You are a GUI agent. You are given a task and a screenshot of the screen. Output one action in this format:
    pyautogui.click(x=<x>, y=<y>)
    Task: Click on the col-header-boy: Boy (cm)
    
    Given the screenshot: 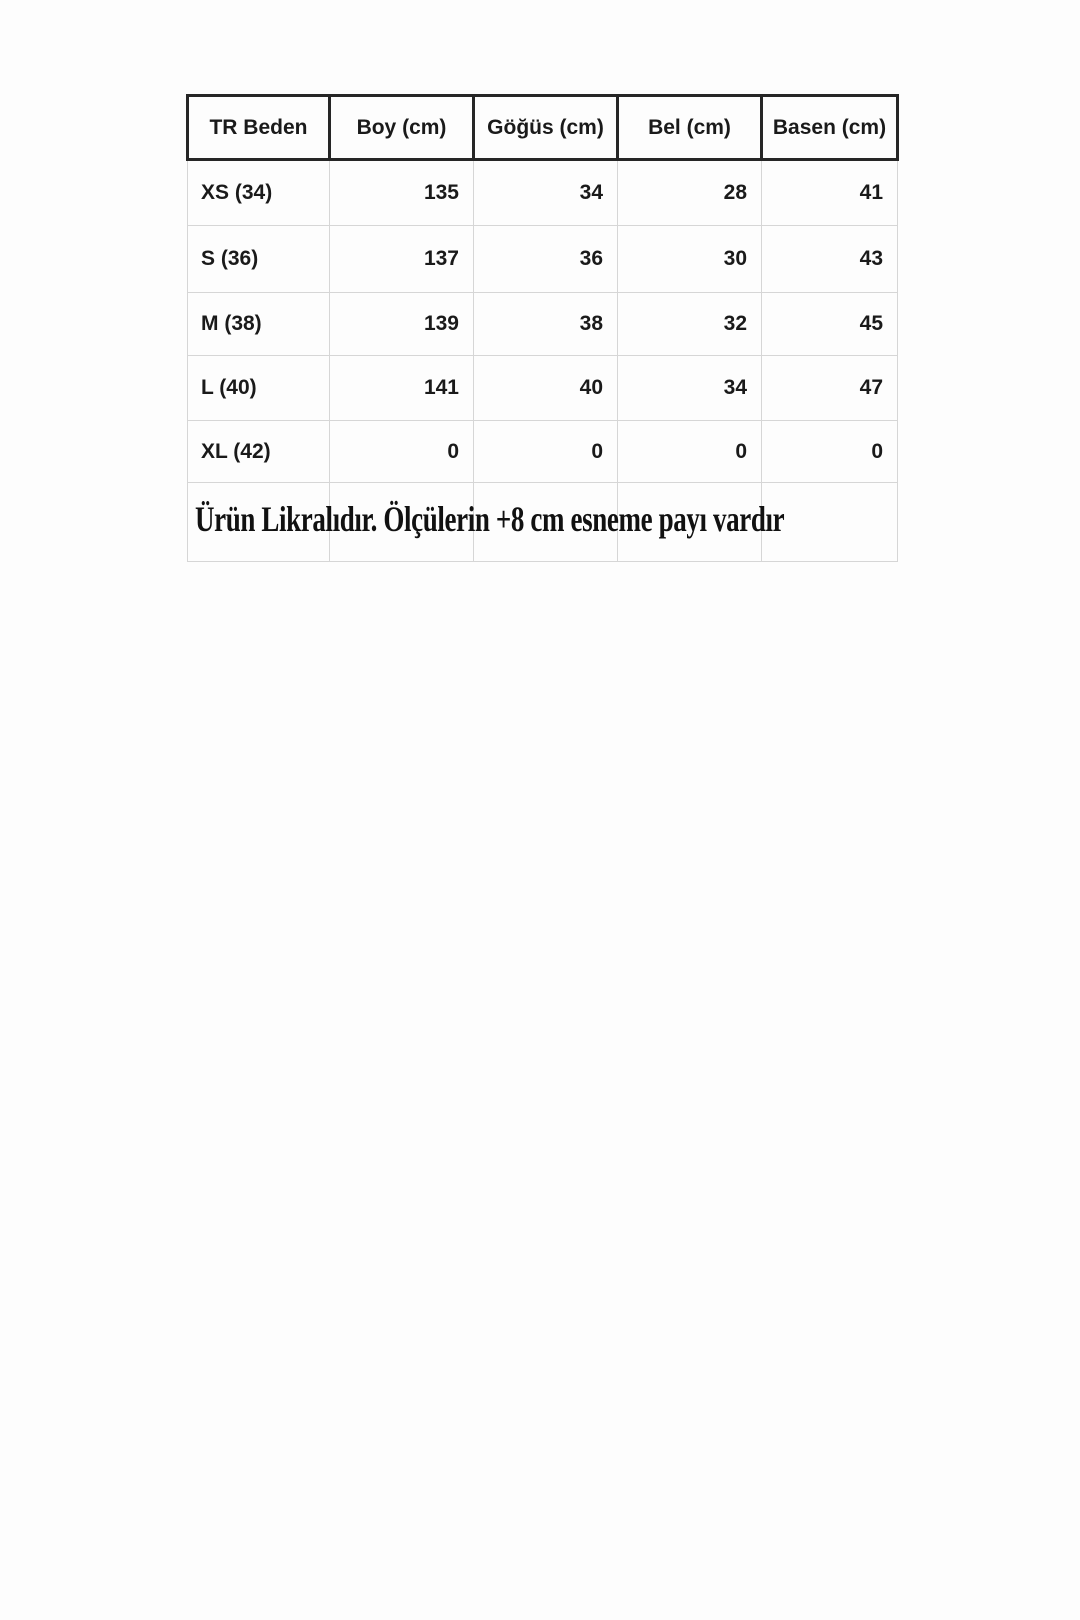 What is the action you would take?
    pyautogui.click(x=401, y=127)
    